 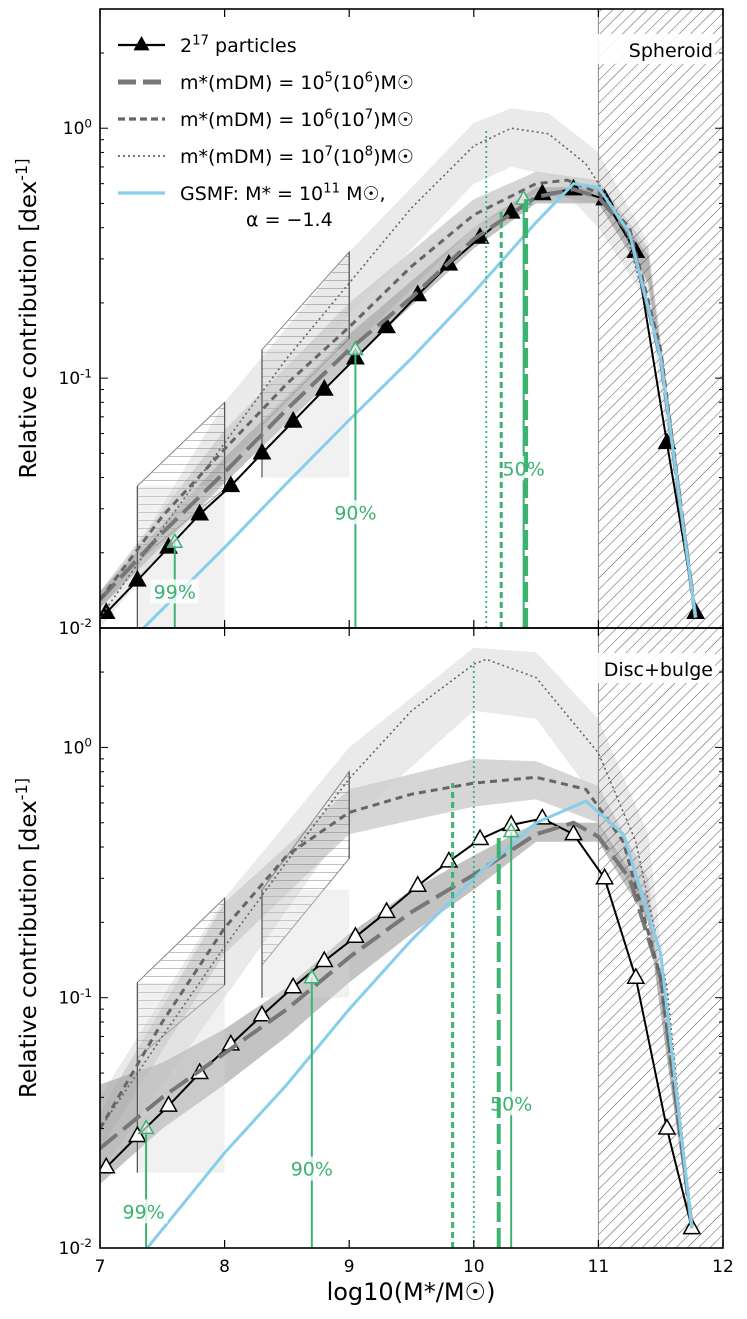 What do you see at coordinates (224, 1267) in the screenshot?
I see `x-tick-label: 8` at bounding box center [224, 1267].